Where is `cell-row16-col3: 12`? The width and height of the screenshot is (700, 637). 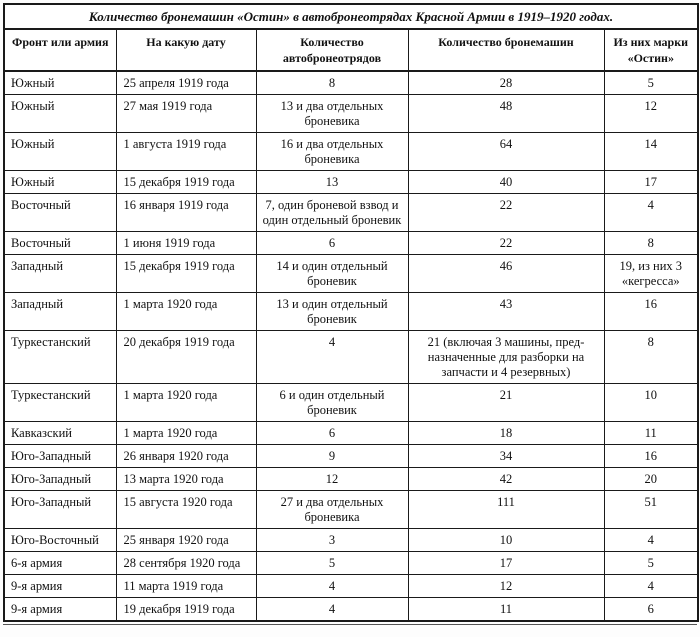
cell-row16-col3: 12 is located at coordinates (506, 586).